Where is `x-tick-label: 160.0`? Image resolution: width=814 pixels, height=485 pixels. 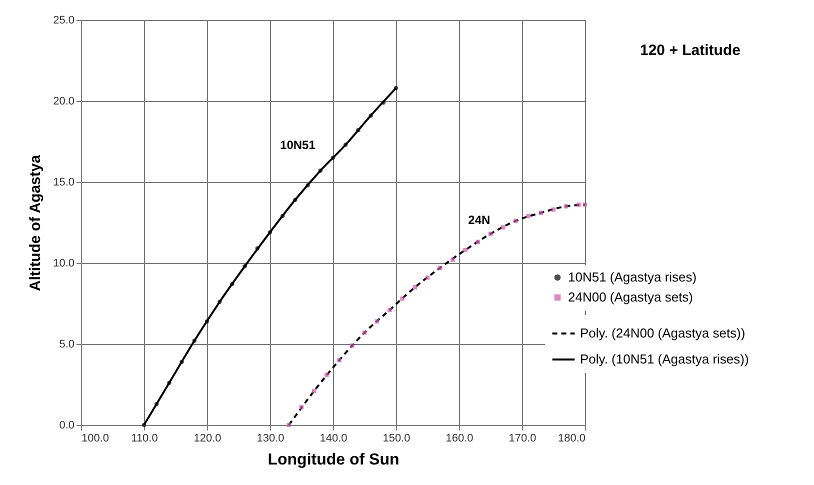
x-tick-label: 160.0 is located at coordinates (460, 438).